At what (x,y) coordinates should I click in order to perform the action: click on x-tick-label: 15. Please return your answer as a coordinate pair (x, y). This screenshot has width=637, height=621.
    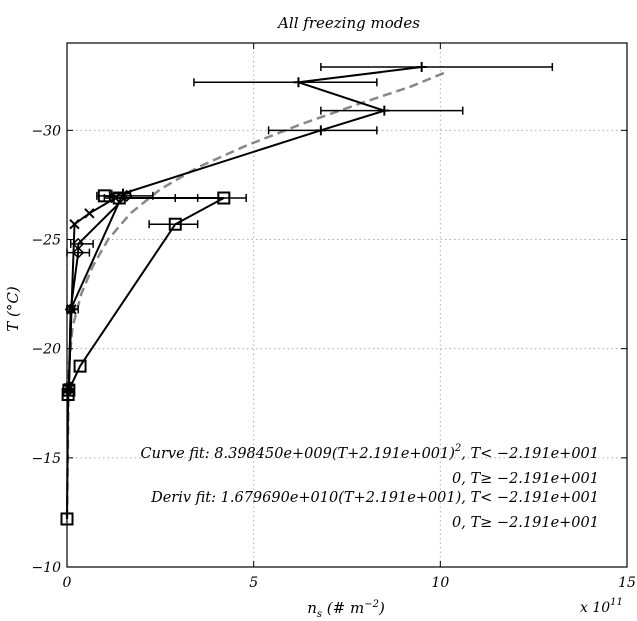
    Looking at the image, I should click on (627, 583).